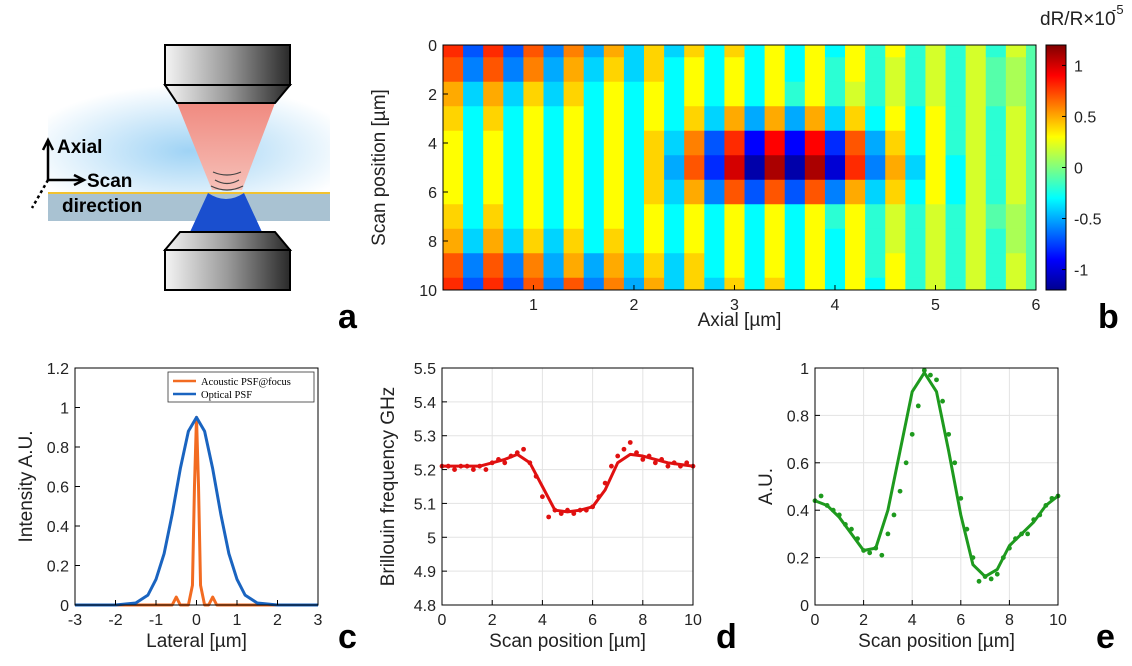  I want to click on y-tick-label: 6, so click(432, 193).